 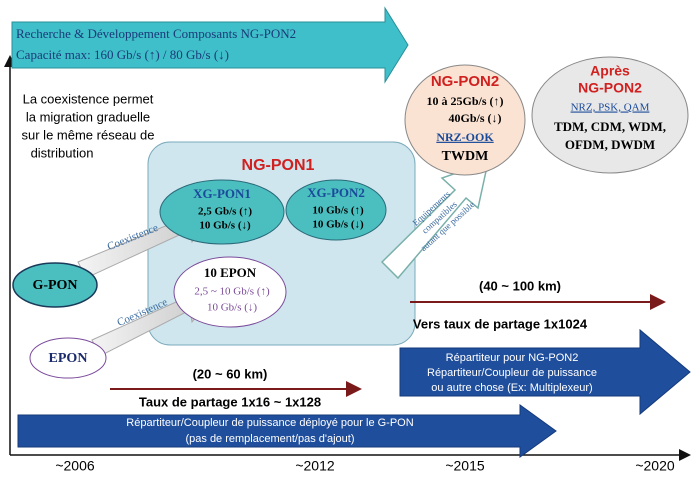 I want to click on equipment-arrow, so click(x=435, y=220).